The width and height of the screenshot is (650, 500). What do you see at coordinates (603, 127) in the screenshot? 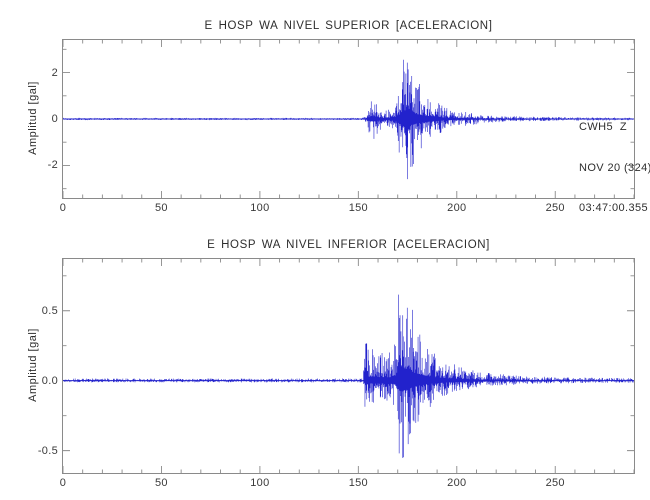
I see `station-code: CWH5 Z` at bounding box center [603, 127].